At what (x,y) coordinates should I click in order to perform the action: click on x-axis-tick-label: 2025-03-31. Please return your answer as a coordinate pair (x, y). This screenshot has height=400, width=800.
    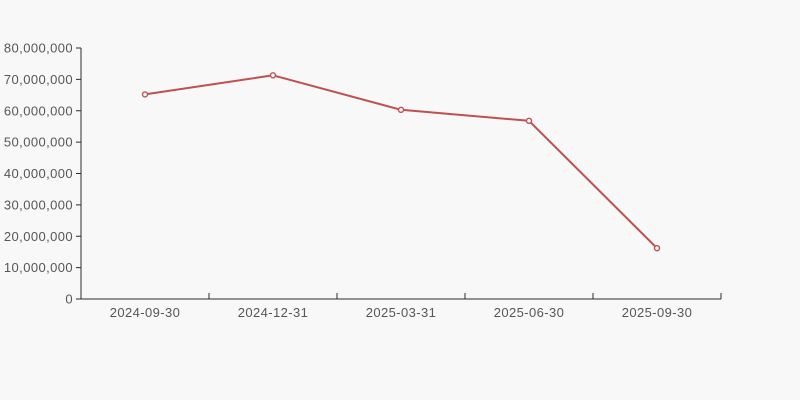
    Looking at the image, I should click on (401, 312).